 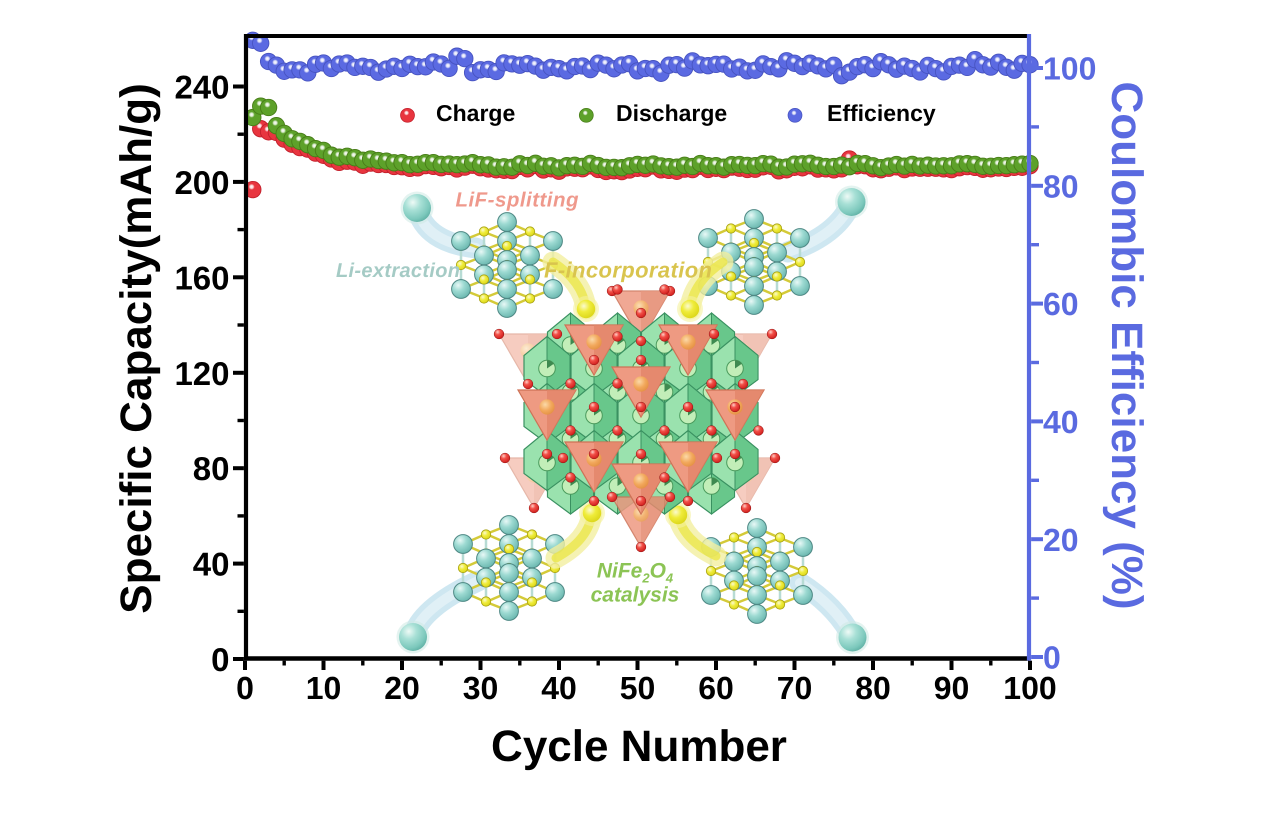 I want to click on svg-text: Cycle Number, so click(x=639, y=746).